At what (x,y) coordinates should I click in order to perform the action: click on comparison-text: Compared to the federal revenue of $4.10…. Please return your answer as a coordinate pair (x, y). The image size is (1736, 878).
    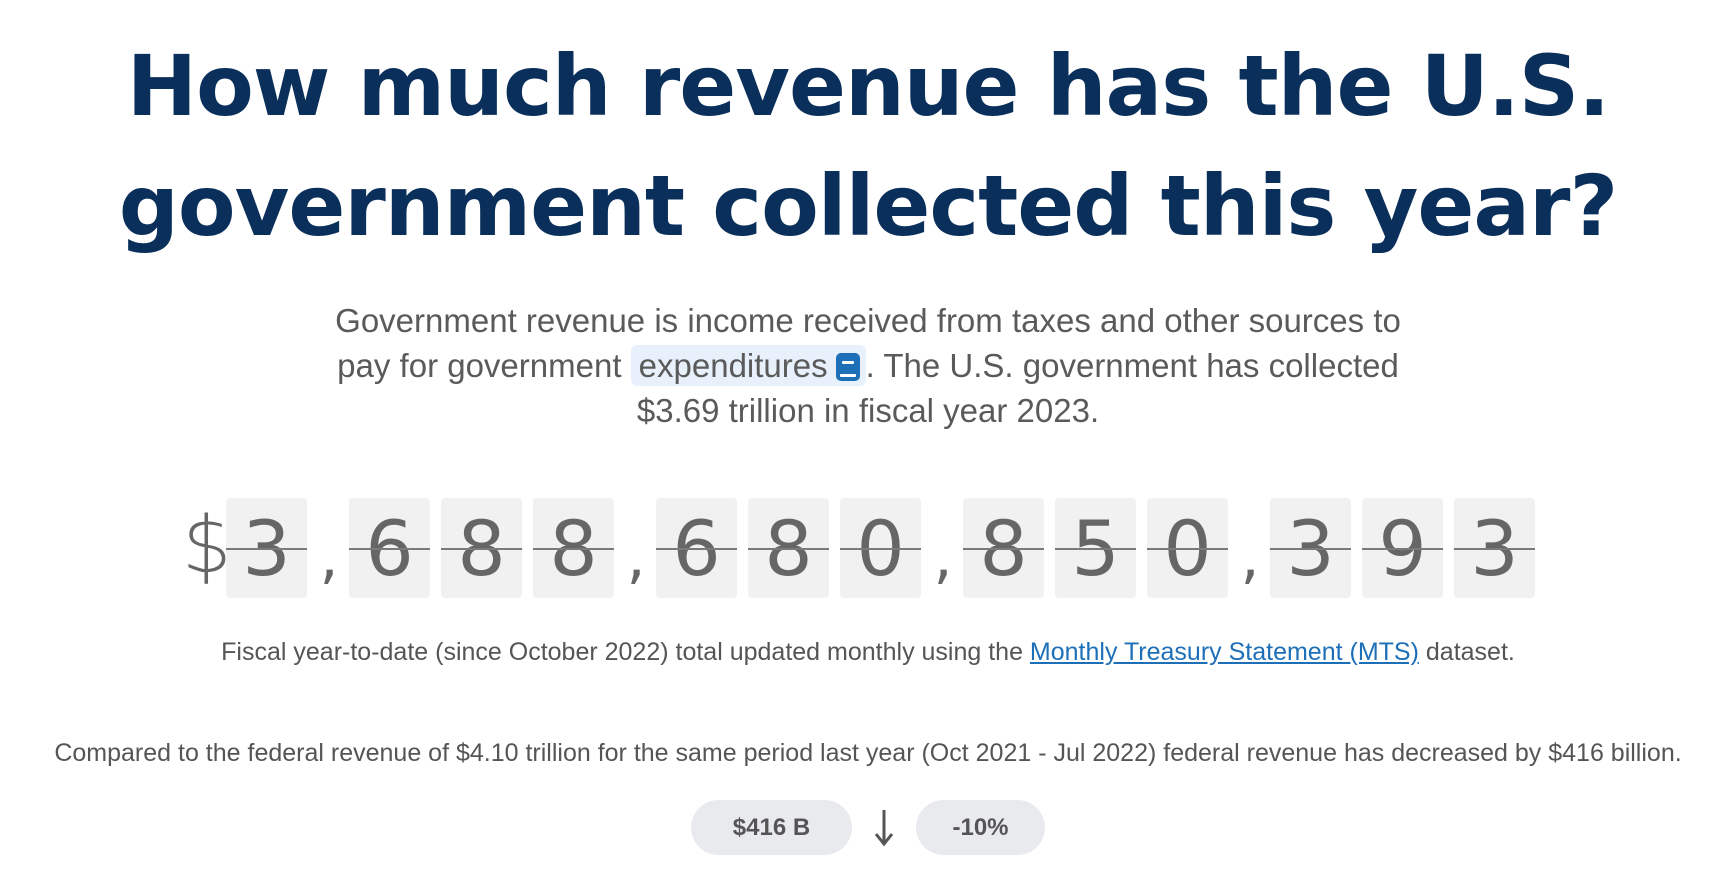
    Looking at the image, I should click on (868, 753).